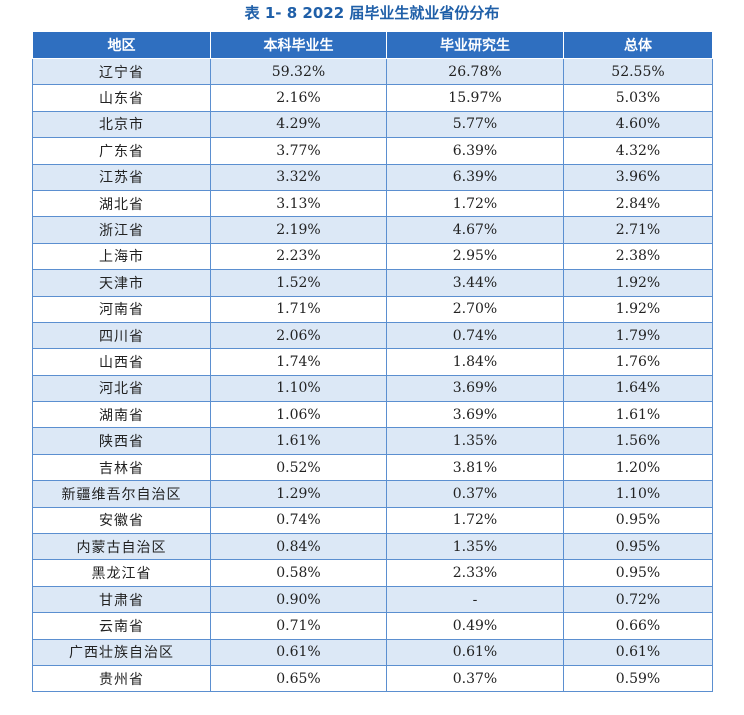 The image size is (744, 715). What do you see at coordinates (121, 203) in the screenshot?
I see `cell-region: 湖北省` at bounding box center [121, 203].